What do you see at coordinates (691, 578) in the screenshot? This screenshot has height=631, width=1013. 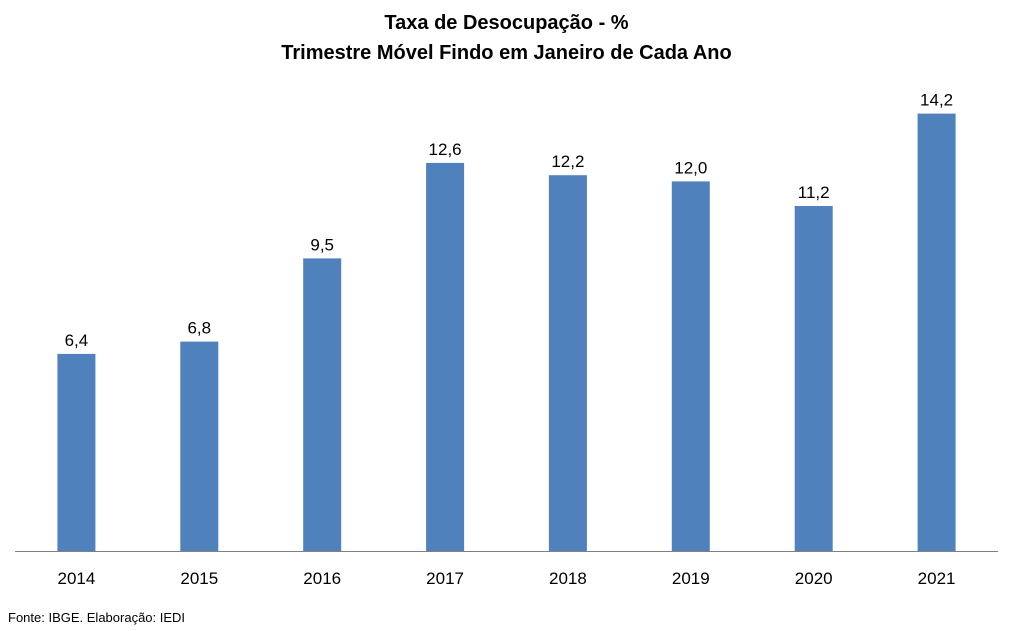 I see `x-tick-label-2019: 2019` at bounding box center [691, 578].